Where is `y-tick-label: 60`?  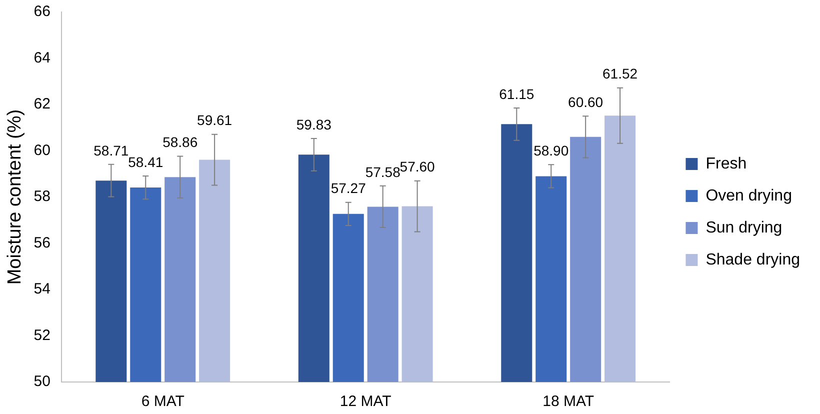 y-tick-label: 60 is located at coordinates (42, 150).